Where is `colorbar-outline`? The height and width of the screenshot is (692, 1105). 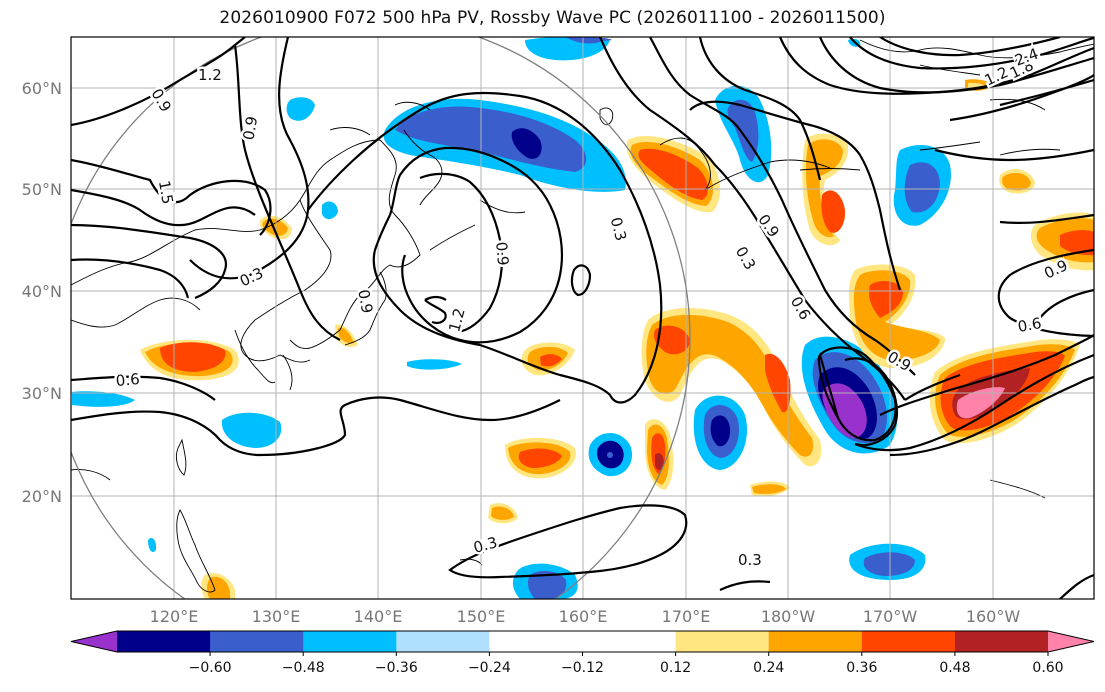 colorbar-outline is located at coordinates (582, 641).